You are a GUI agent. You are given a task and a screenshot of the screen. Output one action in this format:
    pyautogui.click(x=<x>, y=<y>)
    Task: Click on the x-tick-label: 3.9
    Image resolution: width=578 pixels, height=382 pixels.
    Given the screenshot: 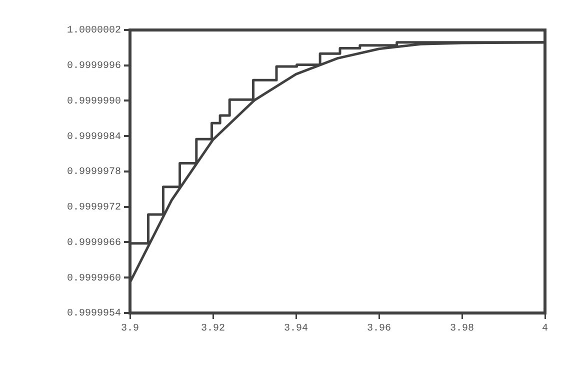 What is the action you would take?
    pyautogui.click(x=130, y=329)
    